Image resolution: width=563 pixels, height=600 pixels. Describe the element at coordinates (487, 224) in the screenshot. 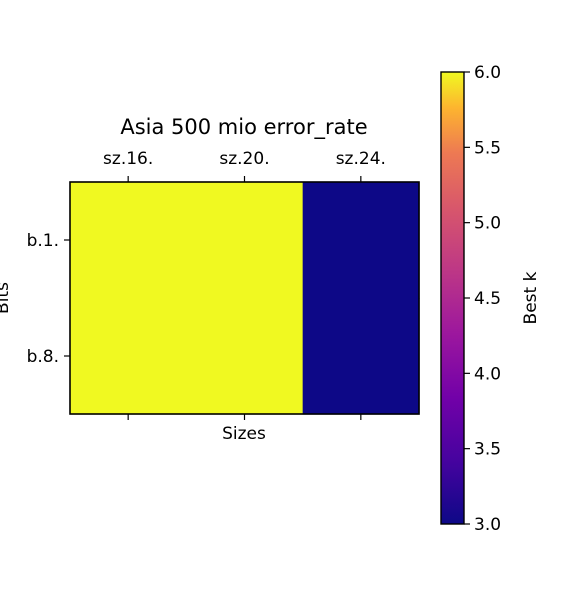

I see `colorbar-tick-label: 5.0` at that location.